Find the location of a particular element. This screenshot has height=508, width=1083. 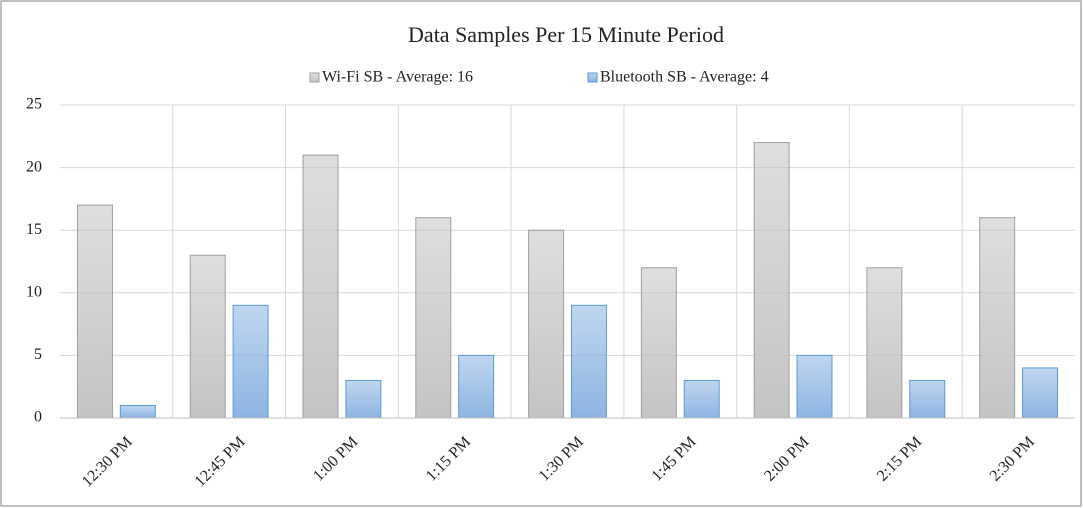

y-tick-label: 0 is located at coordinates (38, 417).